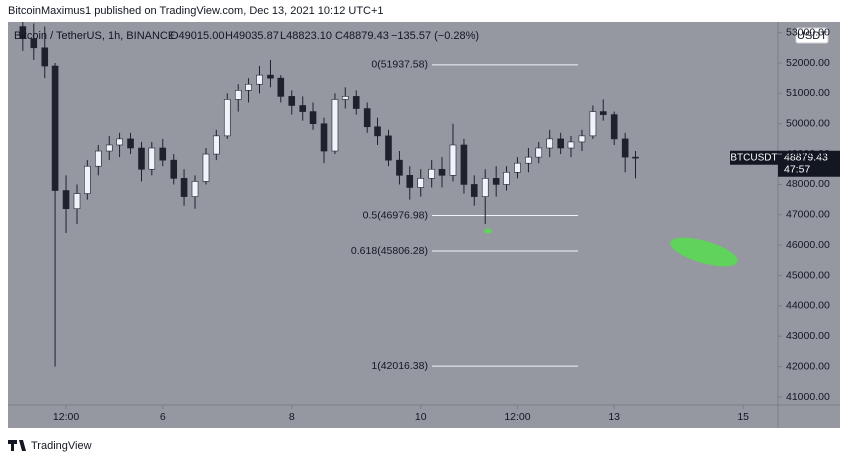 This screenshot has height=460, width=850. I want to click on y-tick-label: 53000.00, so click(808, 32).